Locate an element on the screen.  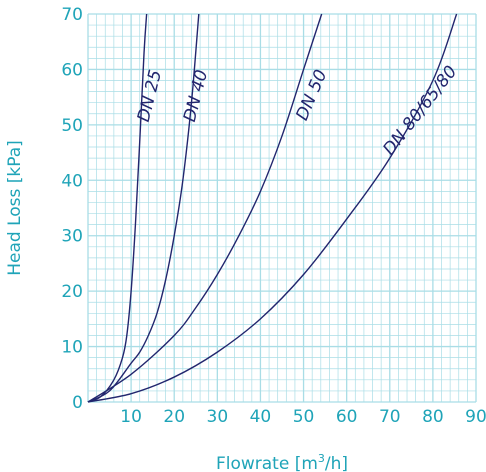
x-tick-label: 50 is located at coordinates (304, 417).